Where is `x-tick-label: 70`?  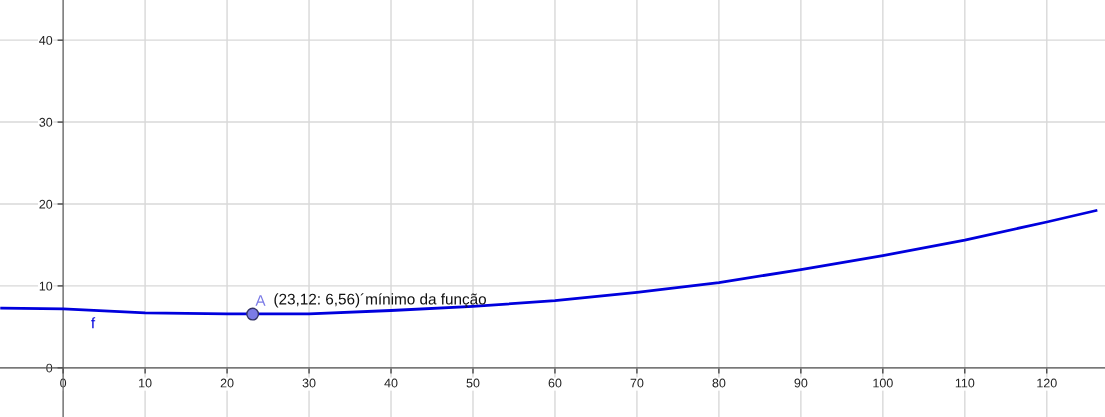
x-tick-label: 70 is located at coordinates (637, 383).